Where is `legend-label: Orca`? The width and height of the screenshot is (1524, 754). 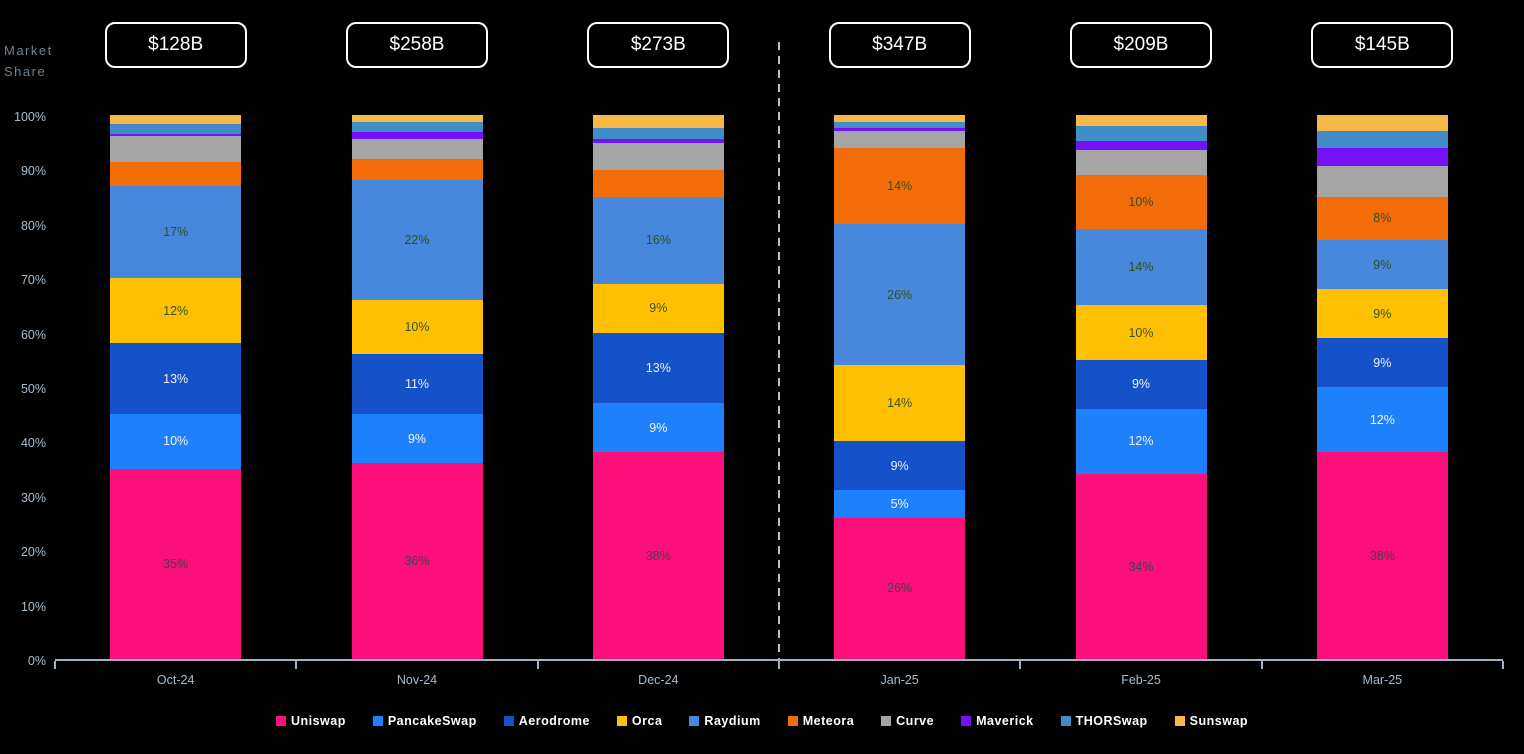
legend-label: Orca is located at coordinates (647, 721).